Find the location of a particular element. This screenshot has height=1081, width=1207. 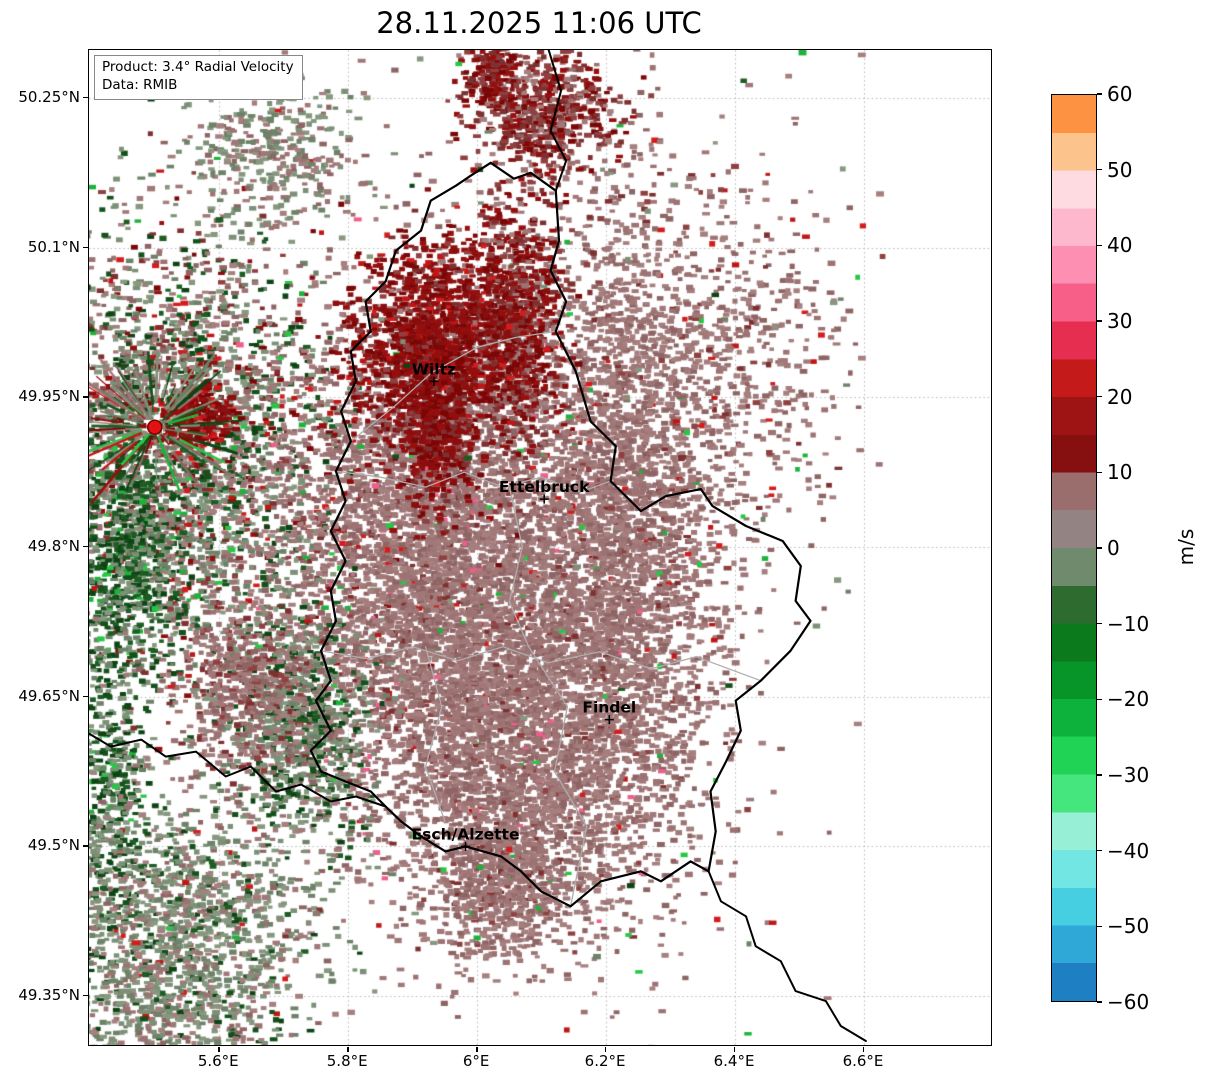

lon-tick-label: 6.6°E is located at coordinates (863, 1061).